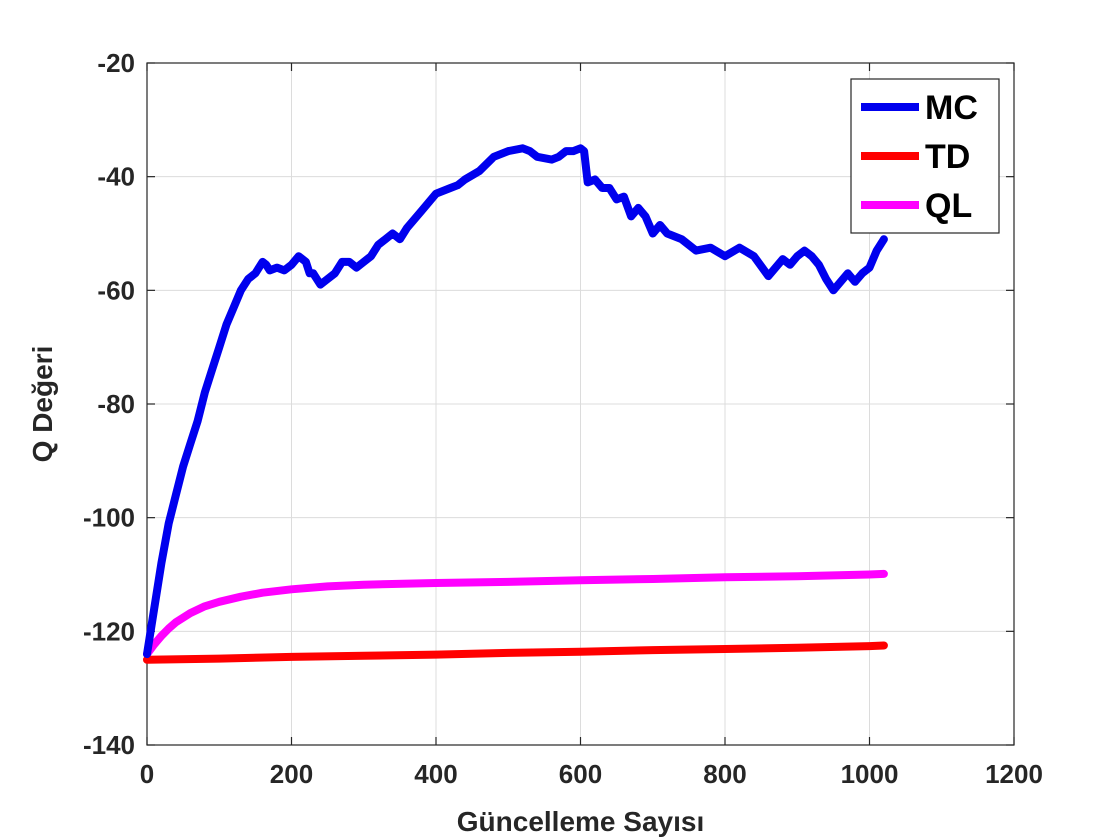 This screenshot has width=1120, height=840. I want to click on y-tick-label: -120, so click(109, 631).